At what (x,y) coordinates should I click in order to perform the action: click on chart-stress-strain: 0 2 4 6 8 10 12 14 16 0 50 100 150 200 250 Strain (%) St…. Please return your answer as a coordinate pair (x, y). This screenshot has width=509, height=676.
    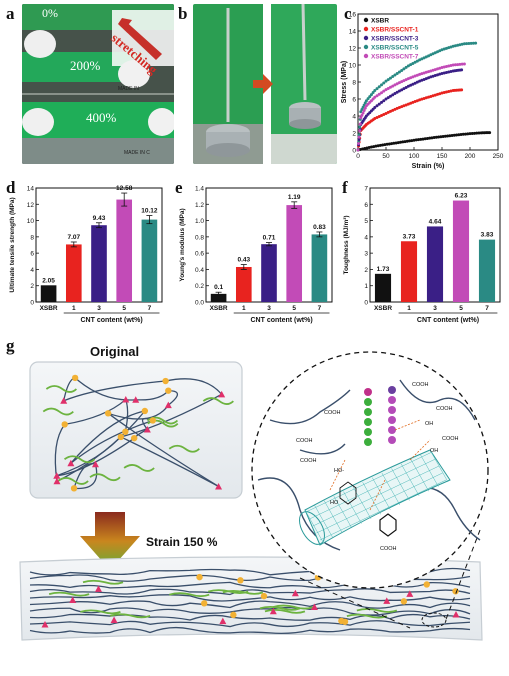
    Looking at the image, I should click on (422, 91).